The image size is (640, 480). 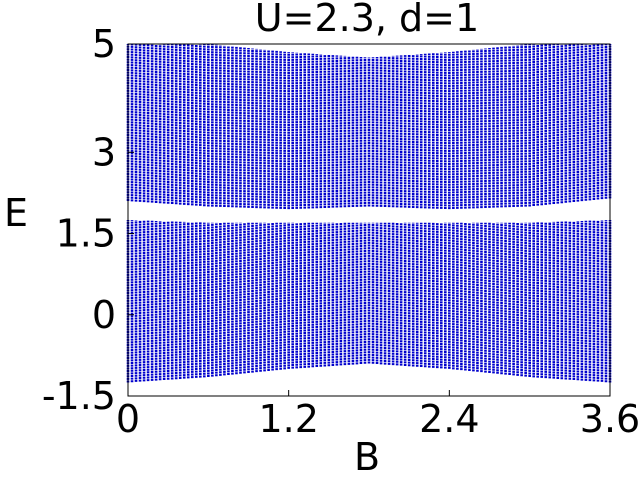 I want to click on x-axis-label: B, so click(x=367, y=457).